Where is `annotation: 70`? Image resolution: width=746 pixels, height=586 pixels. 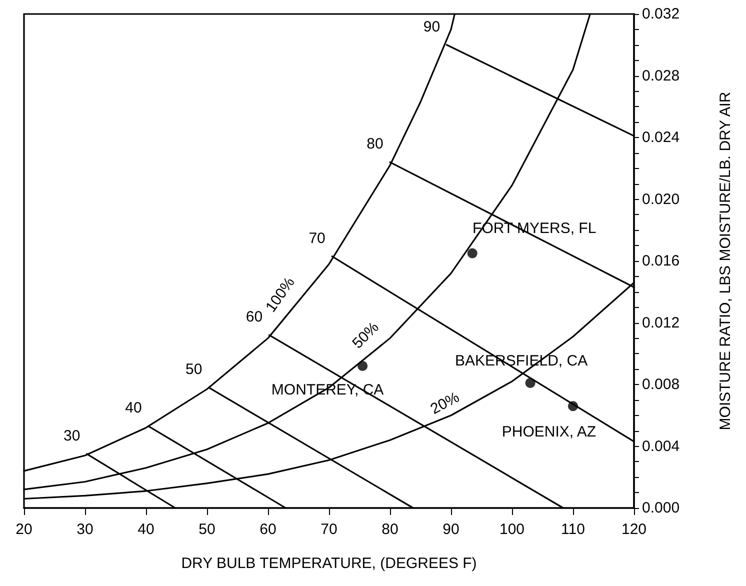 annotation: 70 is located at coordinates (317, 238).